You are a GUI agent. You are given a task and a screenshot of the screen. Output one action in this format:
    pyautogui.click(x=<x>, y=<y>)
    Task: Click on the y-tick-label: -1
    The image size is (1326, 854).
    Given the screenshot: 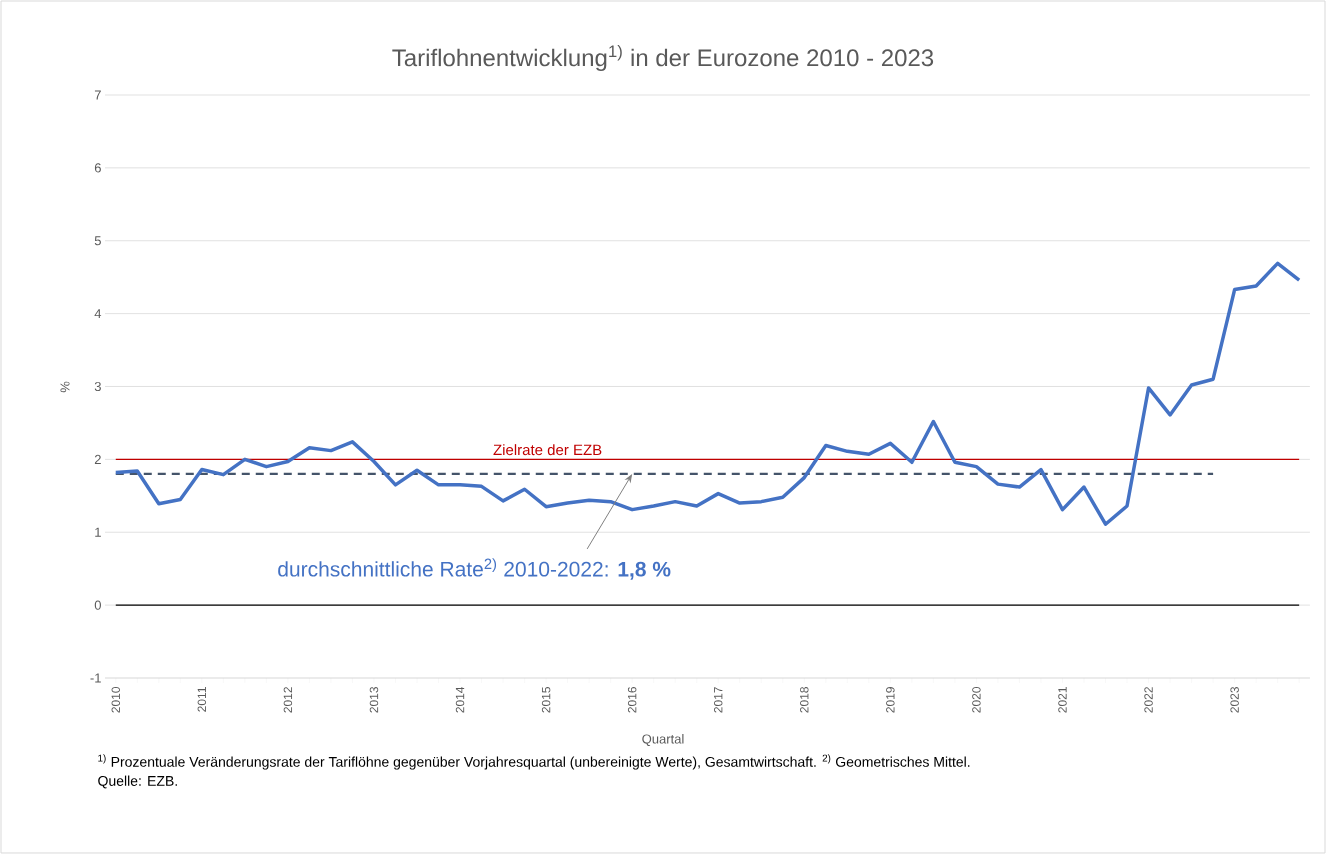 What is the action you would take?
    pyautogui.click(x=95, y=678)
    